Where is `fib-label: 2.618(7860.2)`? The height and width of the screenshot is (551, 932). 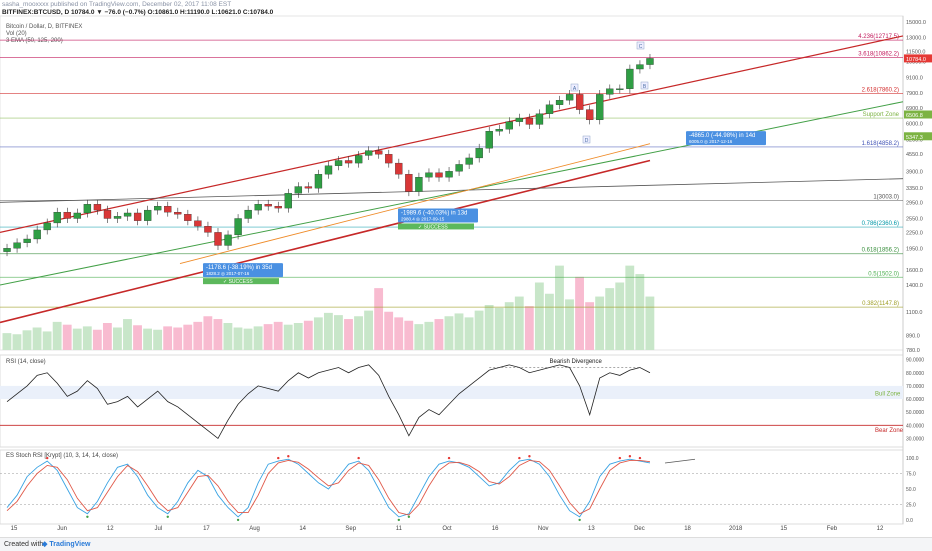 fib-label: 2.618(7860.2) is located at coordinates (880, 91).